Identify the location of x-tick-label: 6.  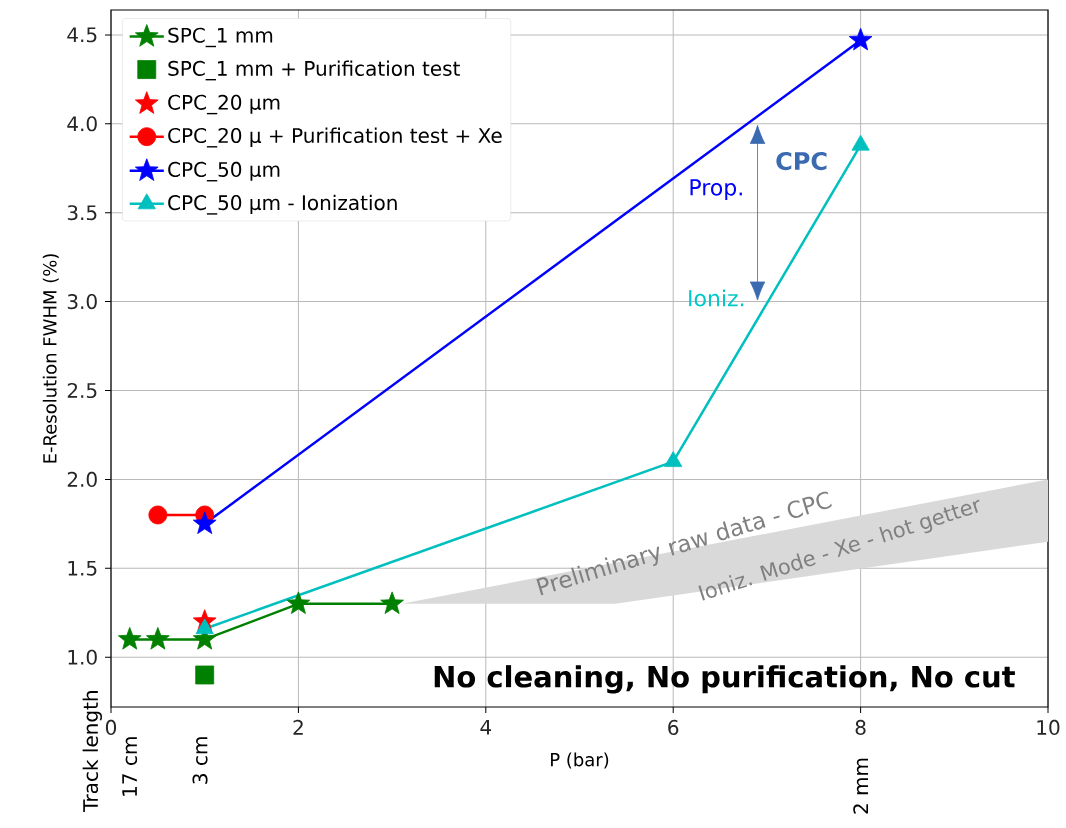
(673, 727).